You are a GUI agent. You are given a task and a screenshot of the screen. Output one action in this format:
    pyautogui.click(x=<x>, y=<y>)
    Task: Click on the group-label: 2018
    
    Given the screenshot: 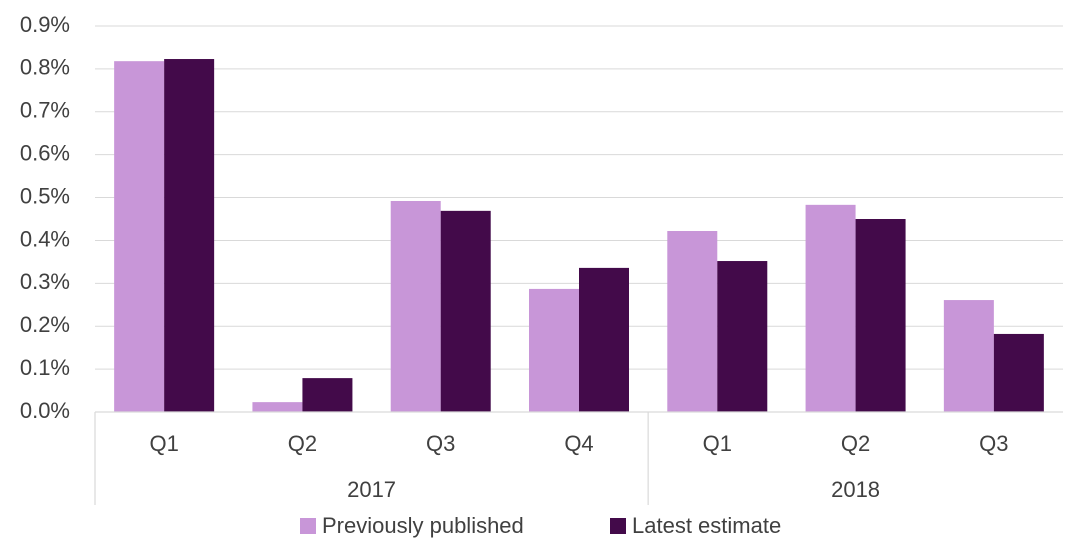 What is the action you would take?
    pyautogui.click(x=855, y=489)
    